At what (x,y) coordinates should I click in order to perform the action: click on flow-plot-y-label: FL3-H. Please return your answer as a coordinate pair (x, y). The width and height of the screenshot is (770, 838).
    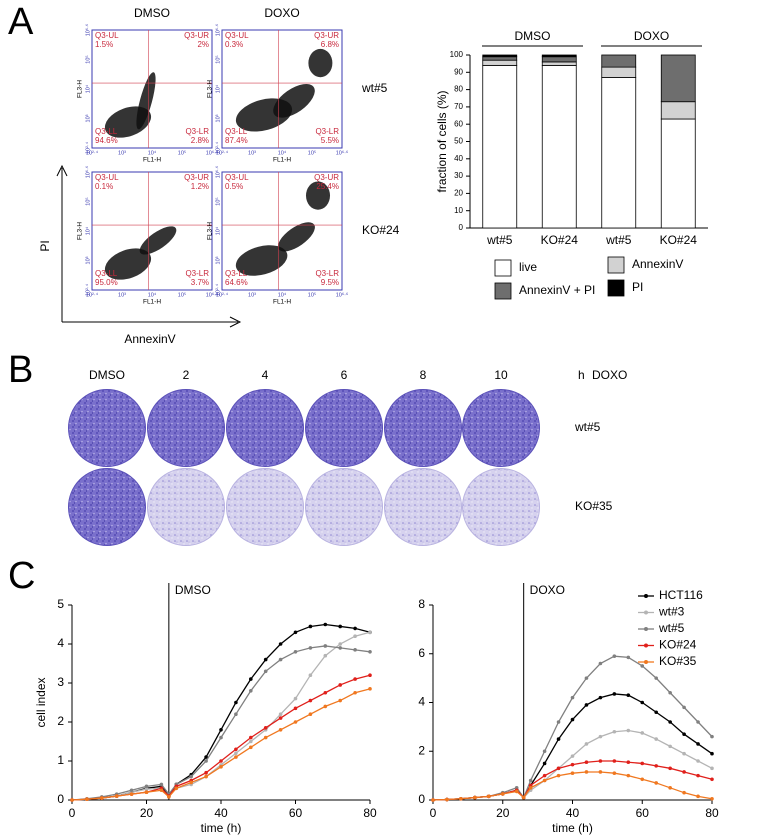
    Looking at the image, I should click on (210, 231).